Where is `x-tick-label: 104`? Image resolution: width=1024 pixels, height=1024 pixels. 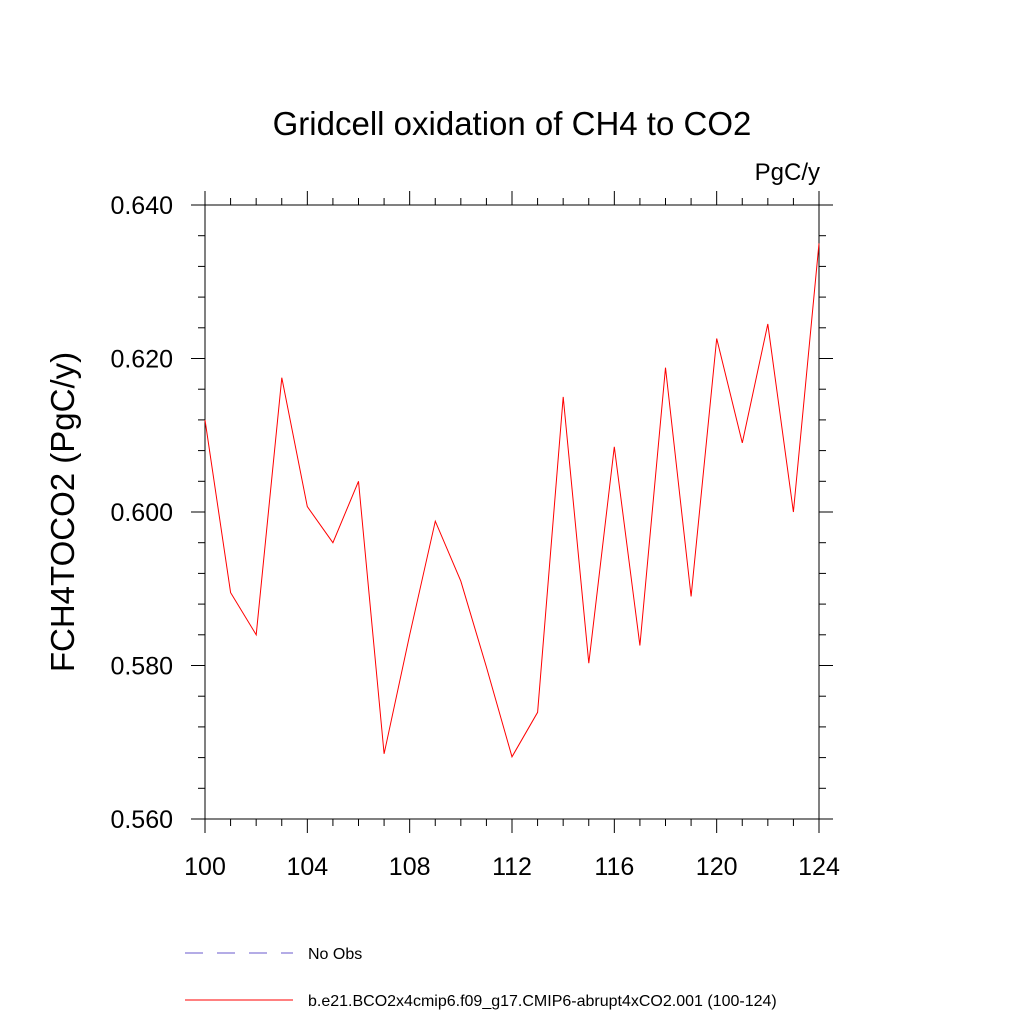
x-tick-label: 104 is located at coordinates (307, 867).